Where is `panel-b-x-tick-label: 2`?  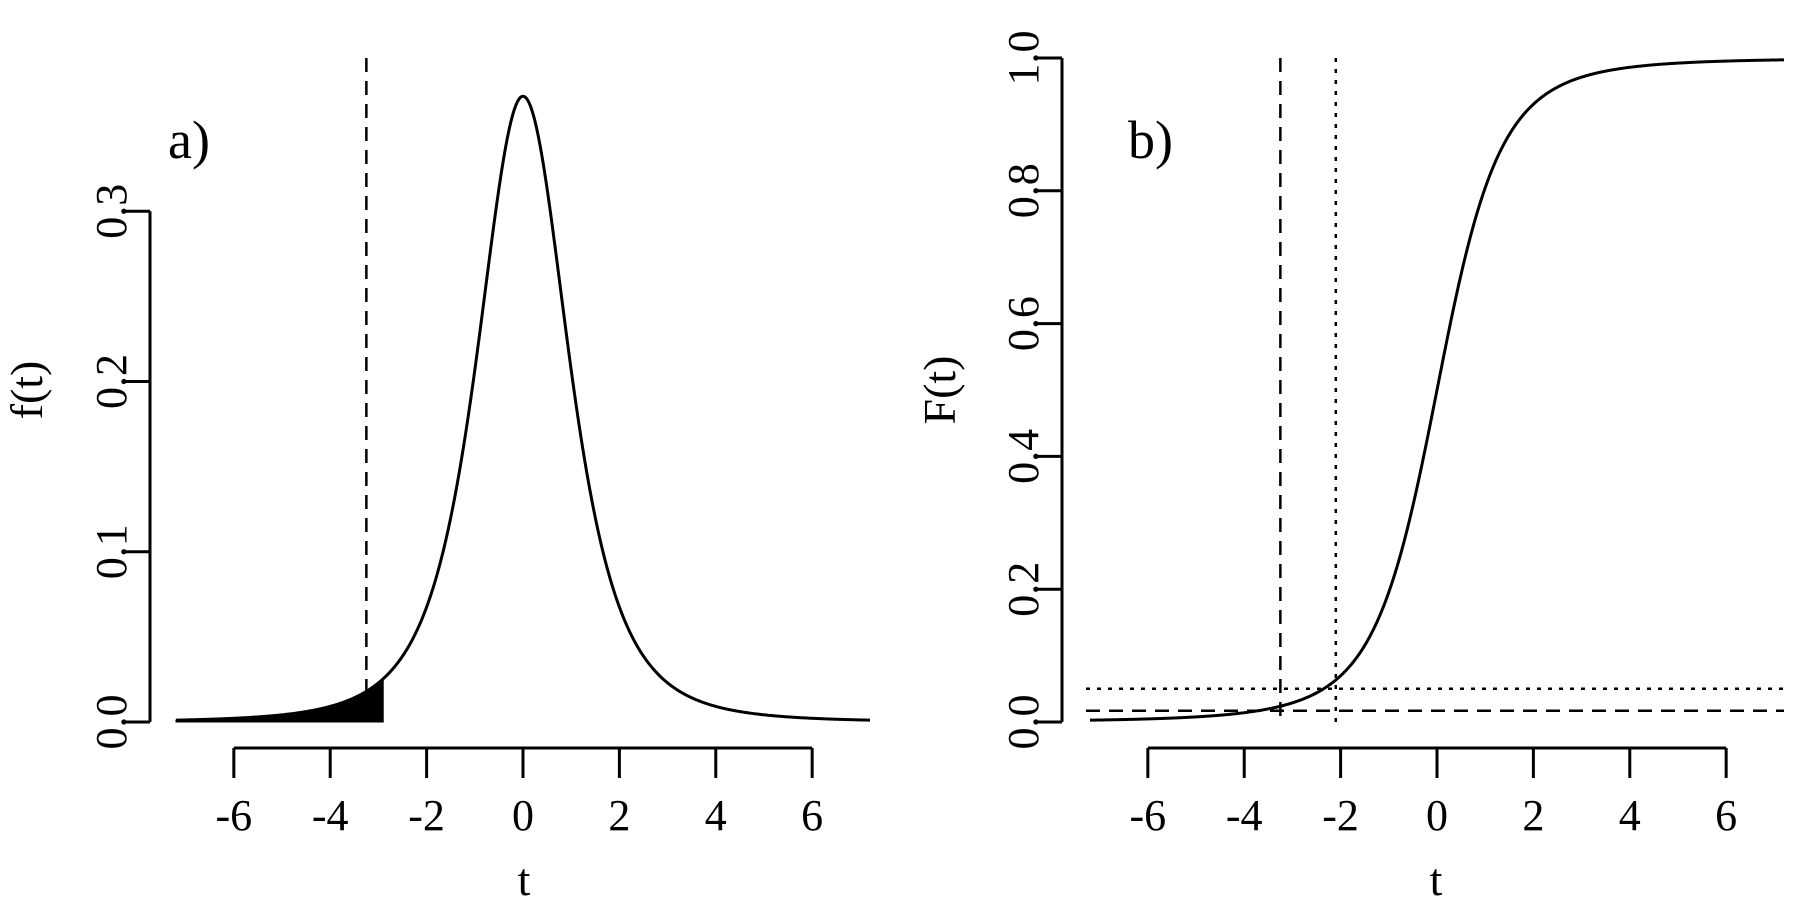
panel-b-x-tick-label: 2 is located at coordinates (1533, 815).